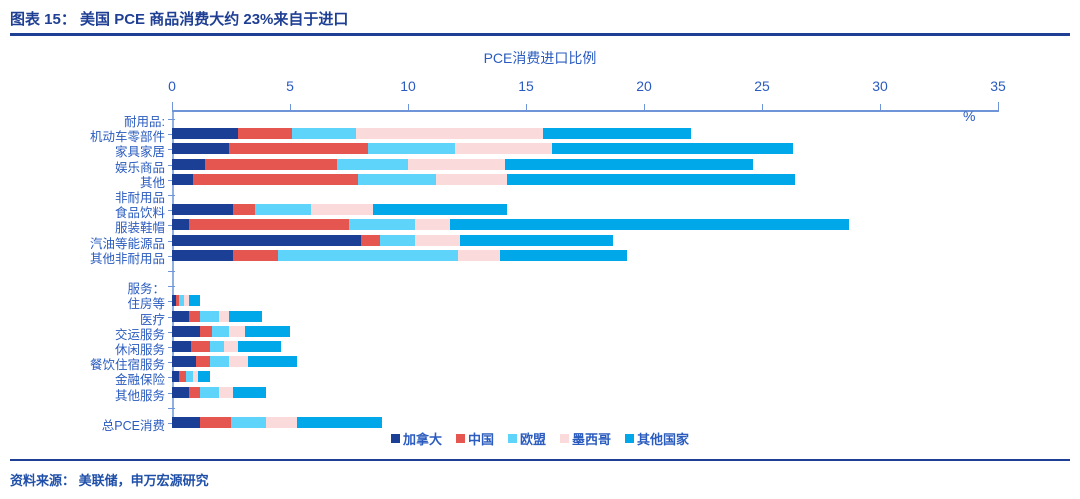  Describe the element at coordinates (657, 438) in the screenshot. I see `legend-item: 其他国家` at that location.